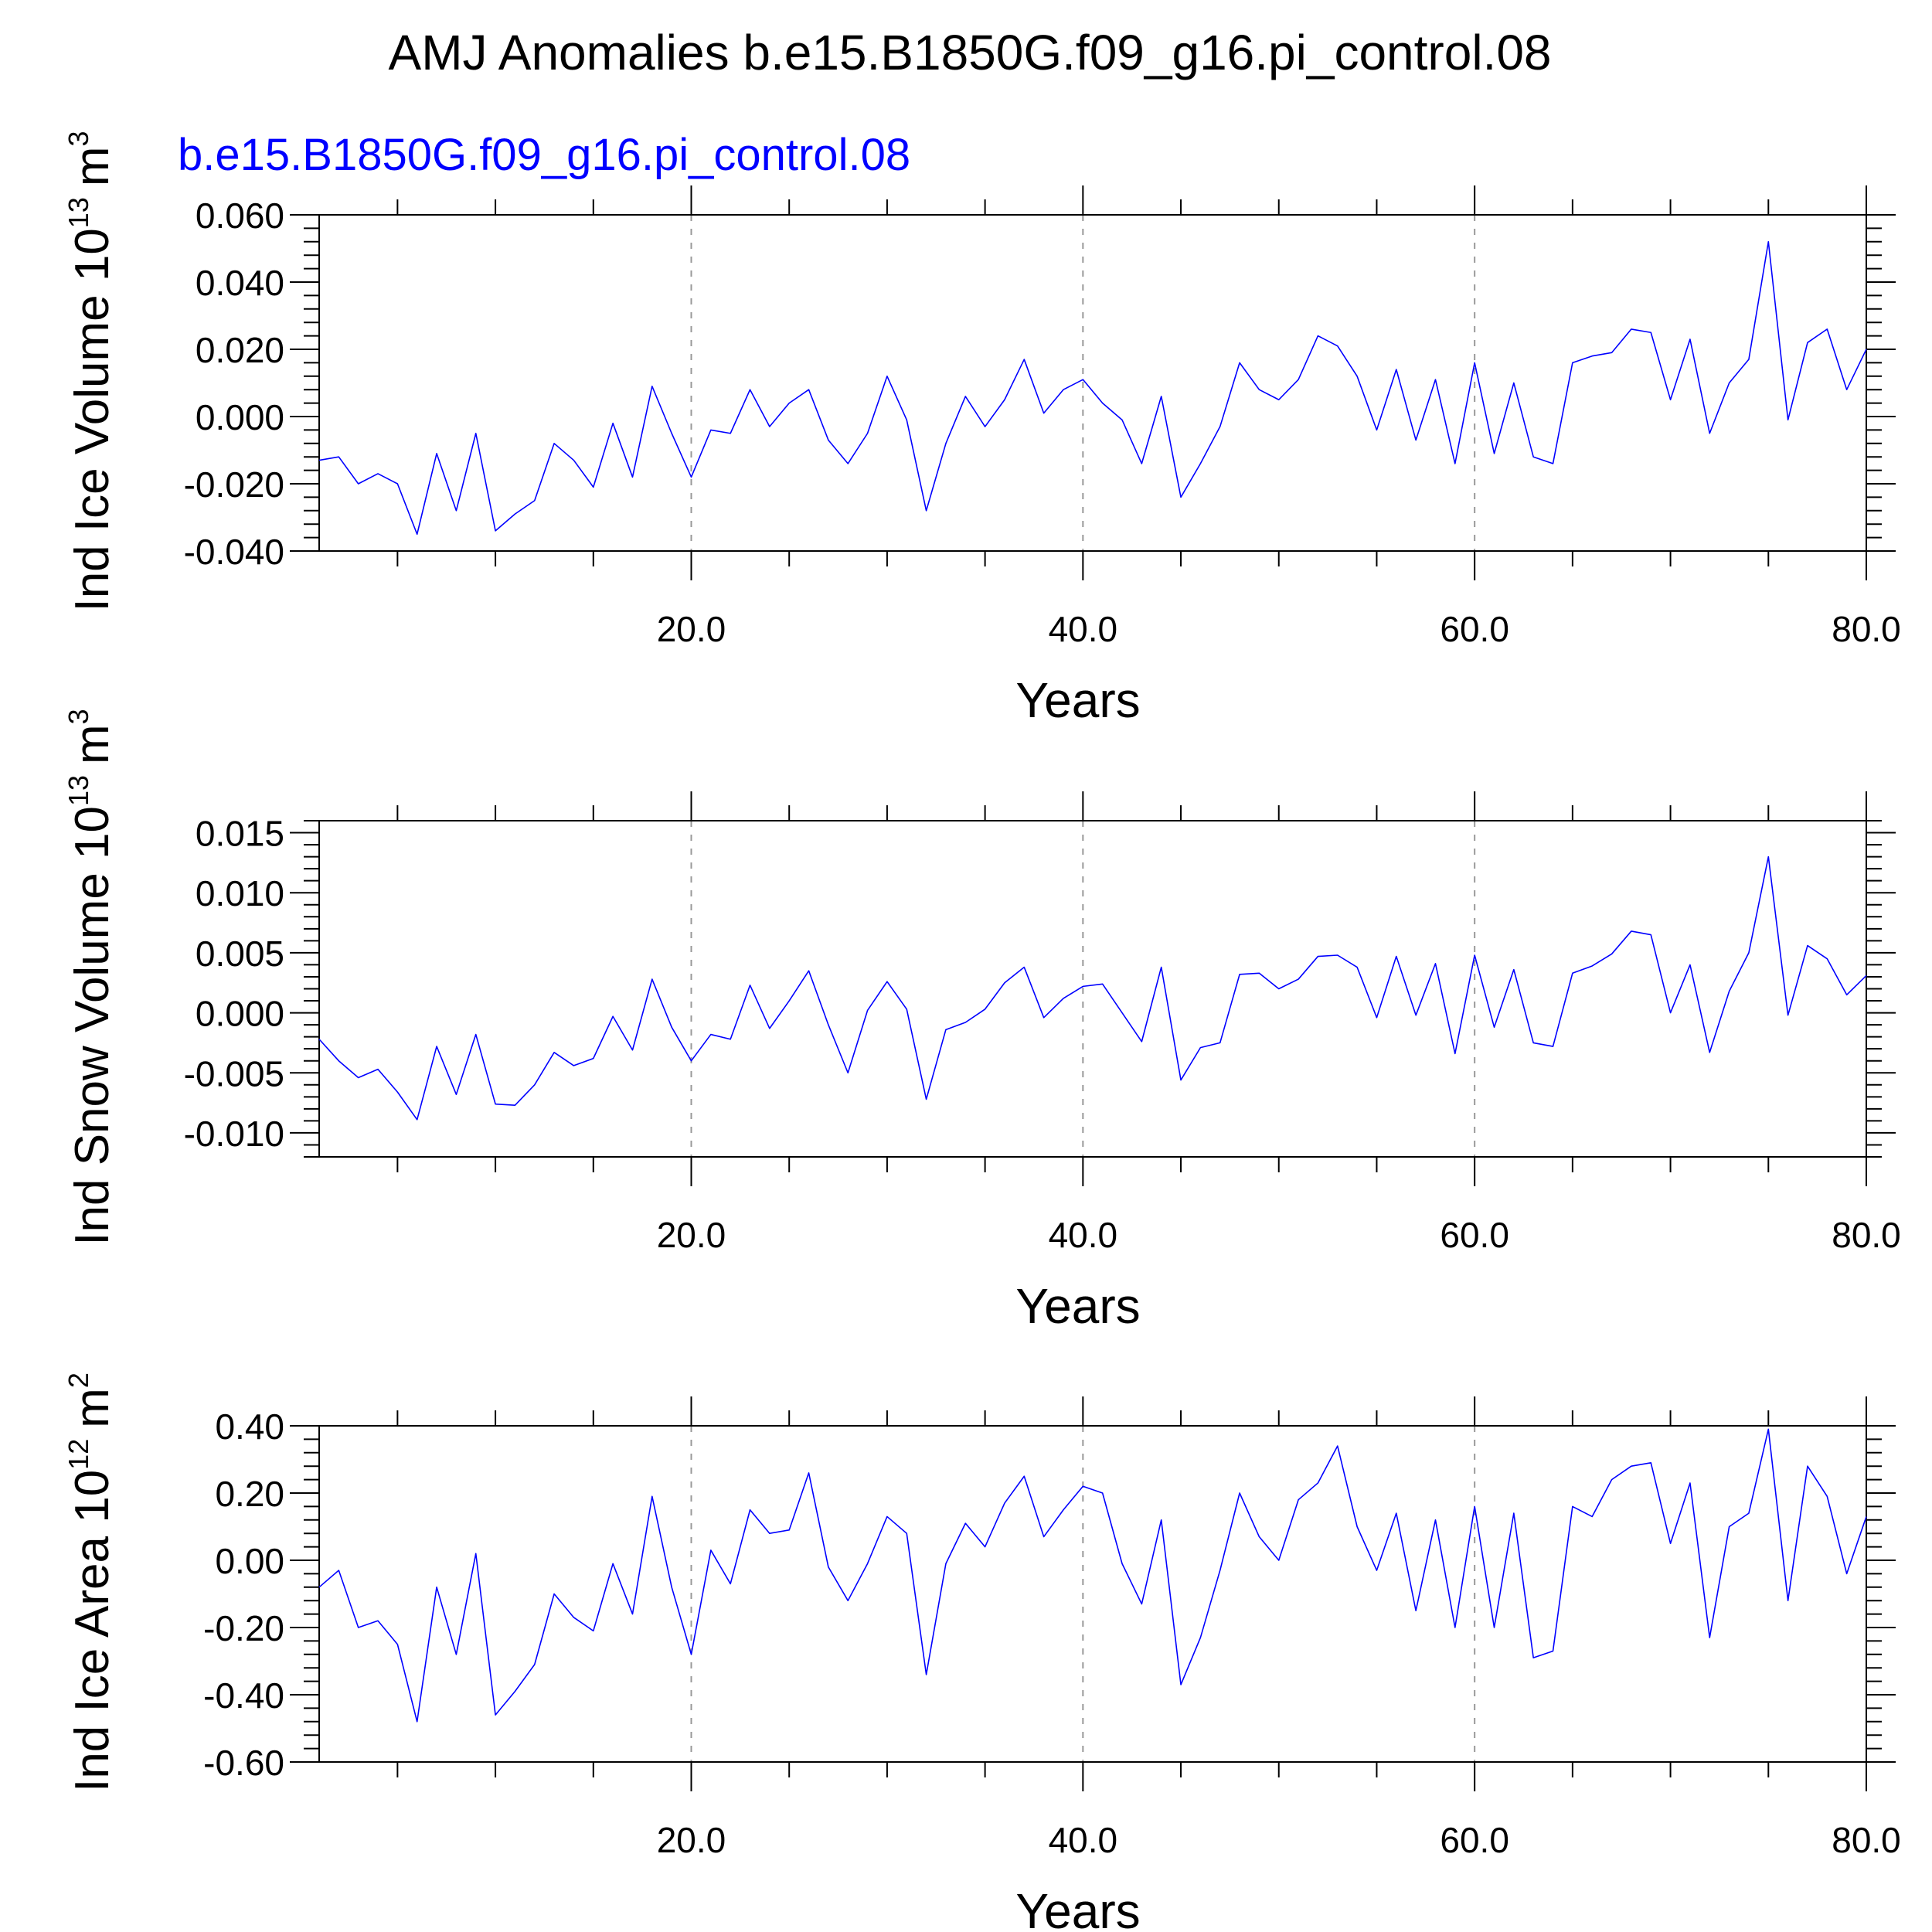 This screenshot has width=1932, height=1932. Describe the element at coordinates (250, 1561) in the screenshot. I see `y-tick-label: 0.00` at that location.